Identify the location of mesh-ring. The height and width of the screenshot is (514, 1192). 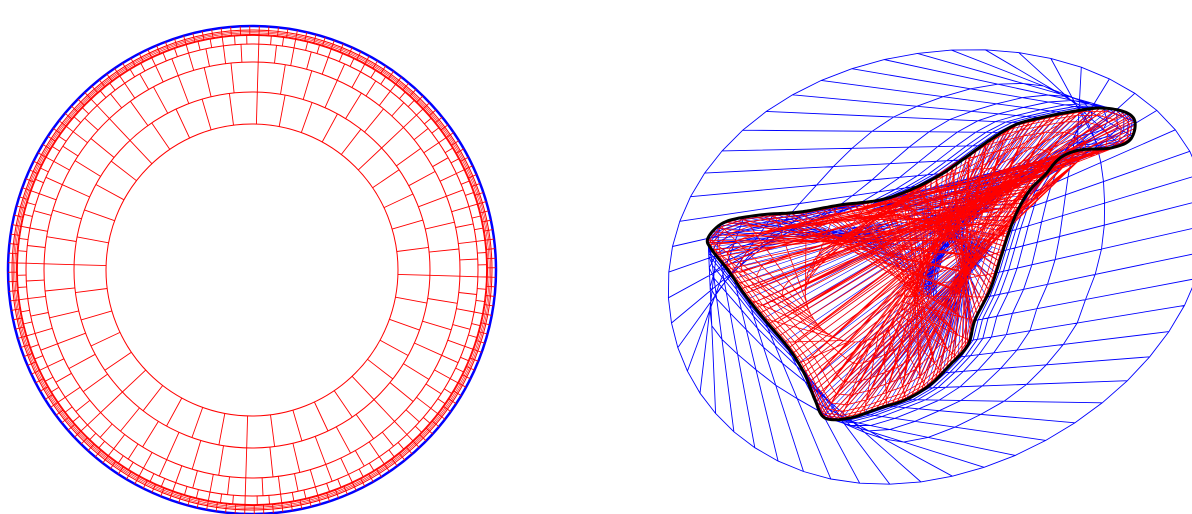
(252, 270).